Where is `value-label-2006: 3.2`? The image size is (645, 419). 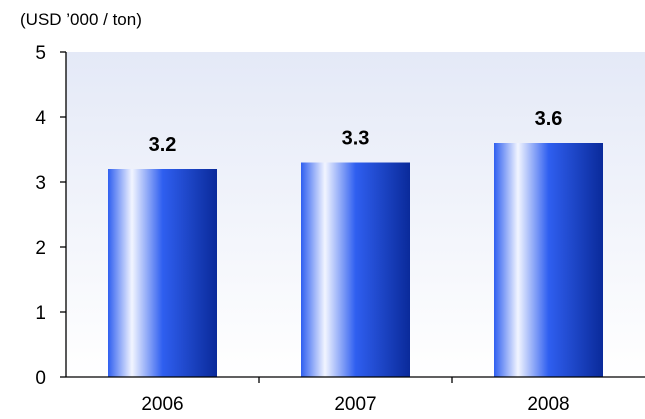
value-label-2006: 3.2 is located at coordinates (163, 145).